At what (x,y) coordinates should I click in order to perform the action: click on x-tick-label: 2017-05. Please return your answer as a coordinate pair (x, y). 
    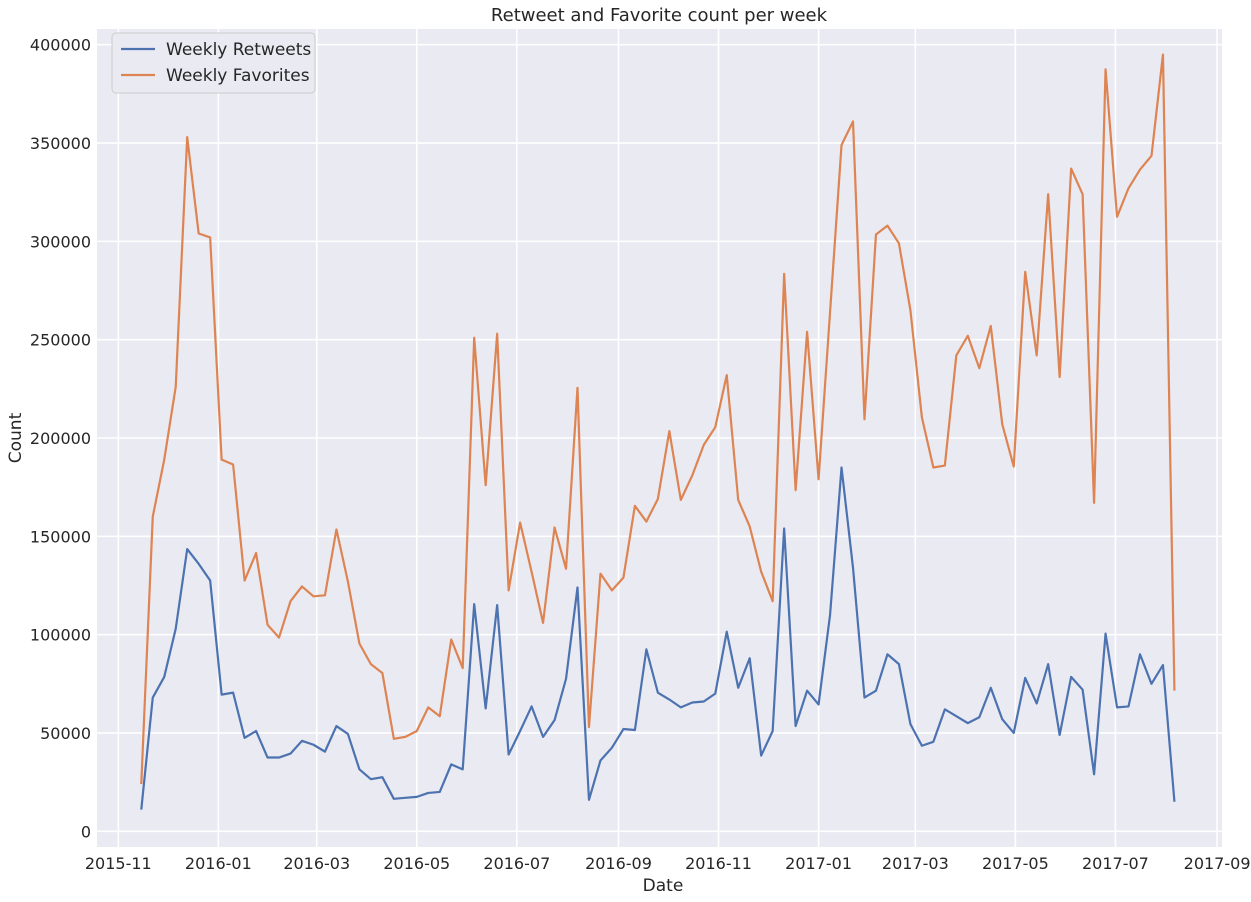
    Looking at the image, I should click on (1015, 863).